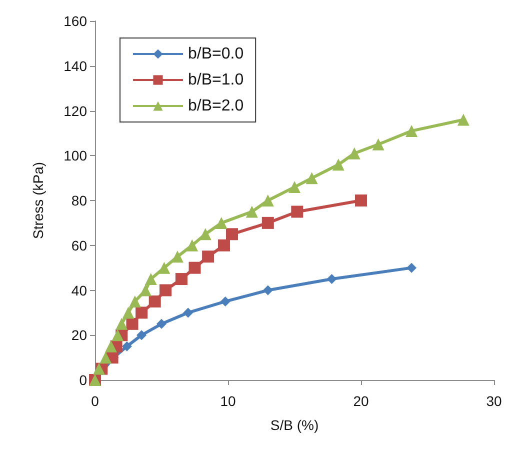 This screenshot has height=461, width=518. What do you see at coordinates (494, 401) in the screenshot?
I see `x-tick-label: 30` at bounding box center [494, 401].